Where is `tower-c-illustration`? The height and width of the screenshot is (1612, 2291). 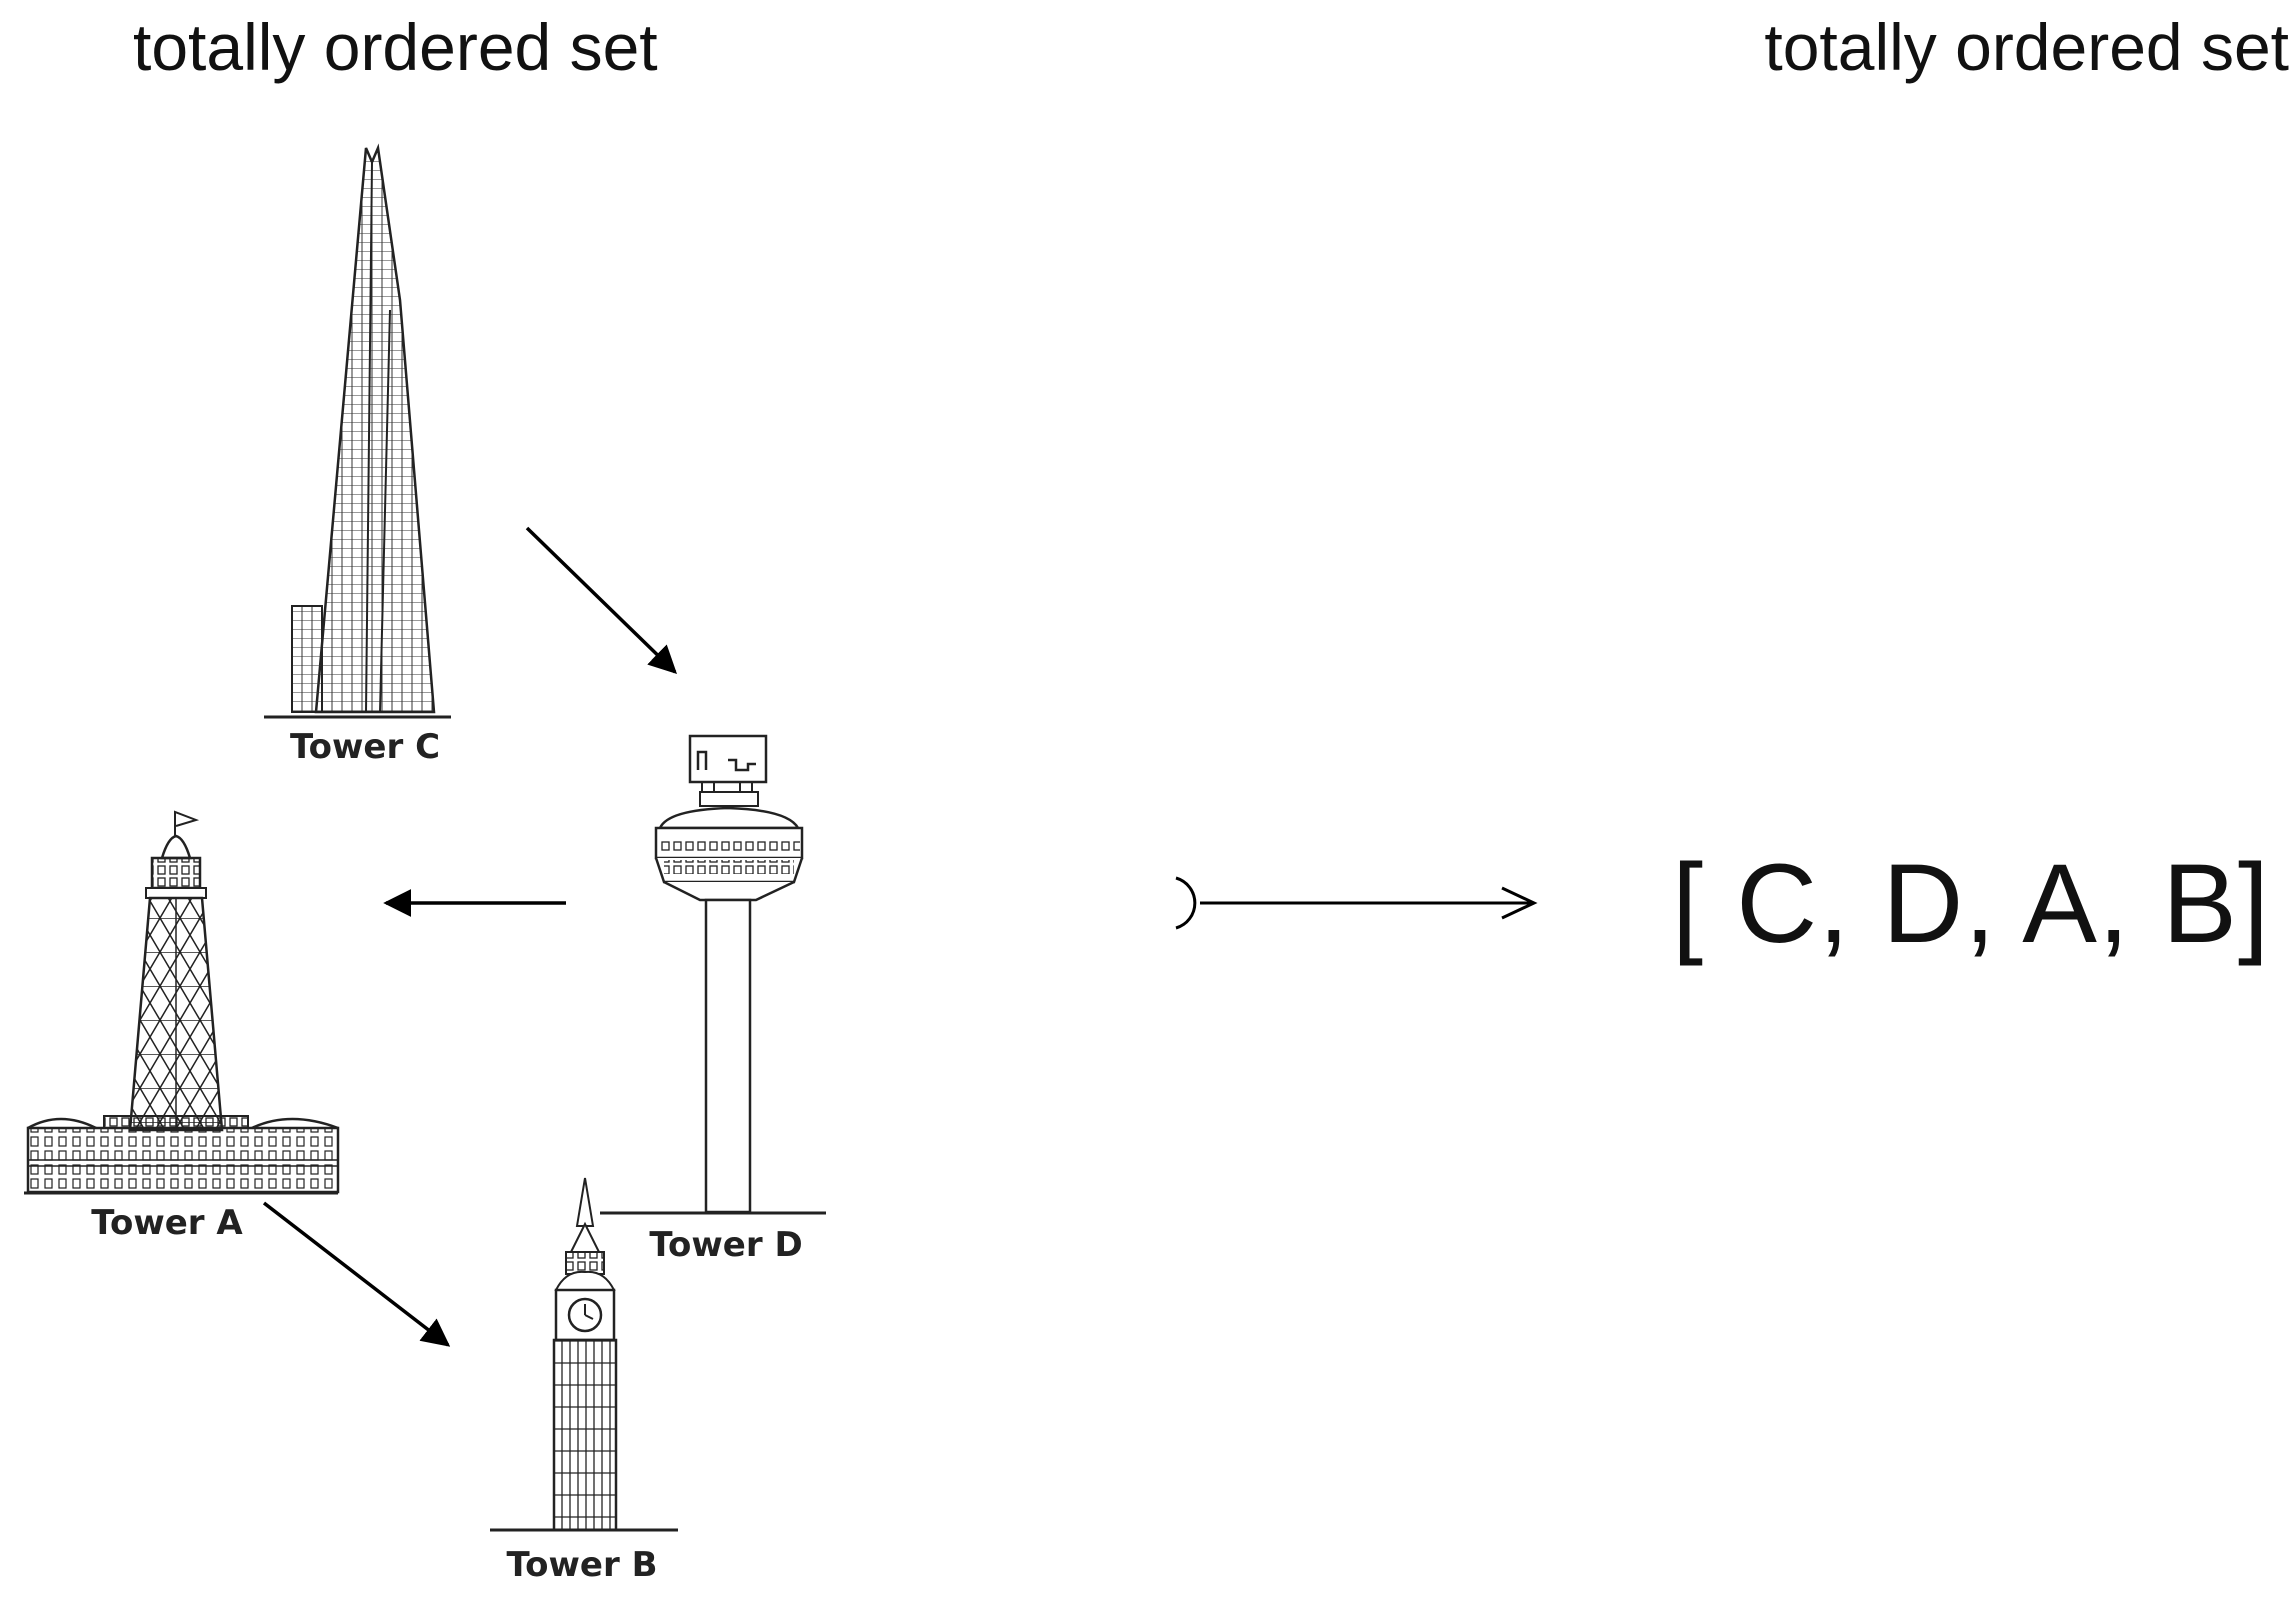 tower-c-illustration is located at coordinates (357, 431).